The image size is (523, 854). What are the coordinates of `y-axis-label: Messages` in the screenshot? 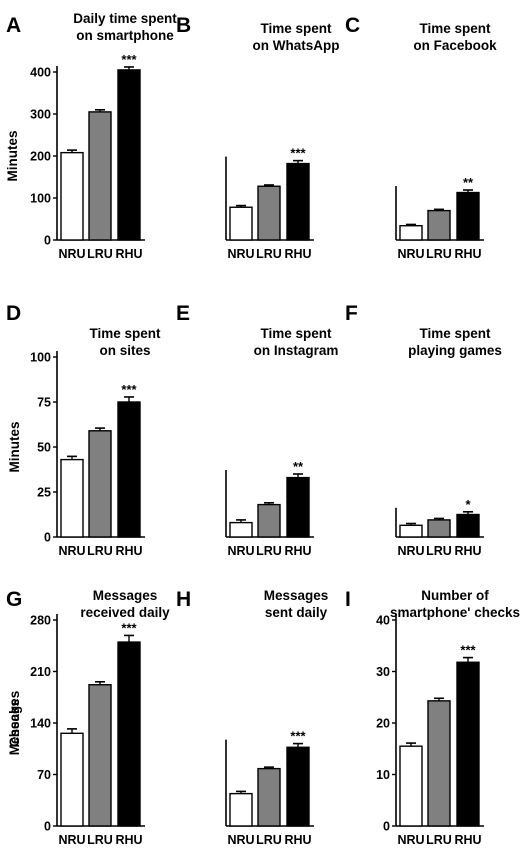 It's located at (14, 723).